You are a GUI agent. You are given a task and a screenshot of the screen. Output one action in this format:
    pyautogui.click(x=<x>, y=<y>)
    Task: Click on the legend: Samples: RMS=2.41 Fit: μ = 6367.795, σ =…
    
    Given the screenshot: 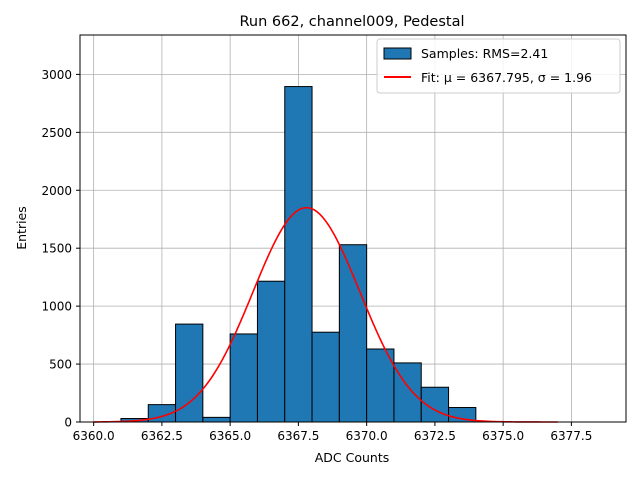 What is the action you would take?
    pyautogui.click(x=498, y=66)
    